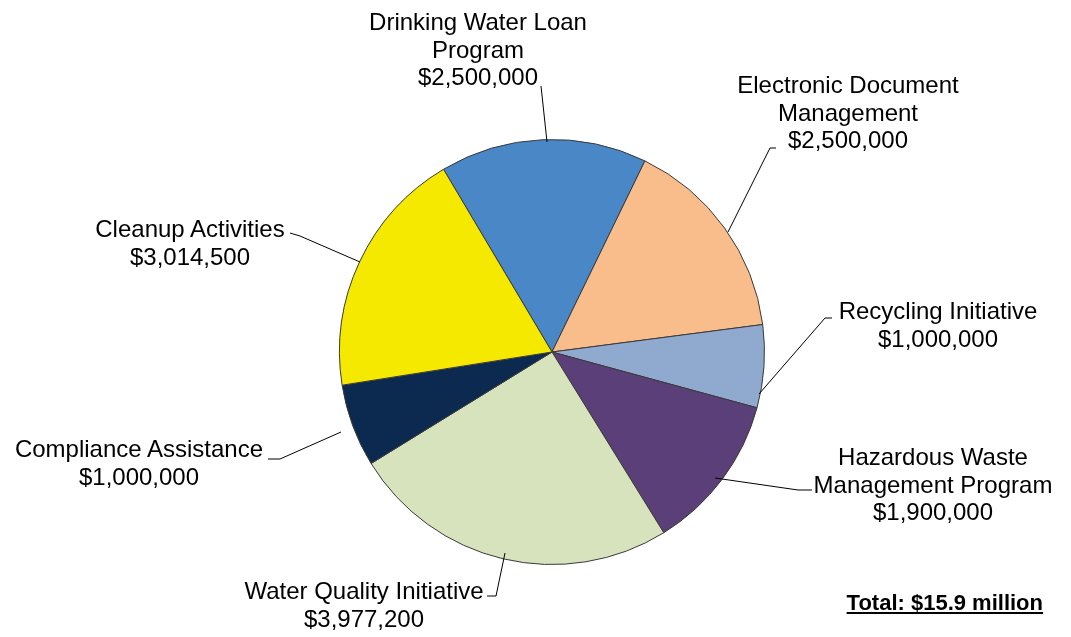 The width and height of the screenshot is (1071, 637). Describe the element at coordinates (944, 603) in the screenshot. I see `text: Total: $15.9 million` at that location.